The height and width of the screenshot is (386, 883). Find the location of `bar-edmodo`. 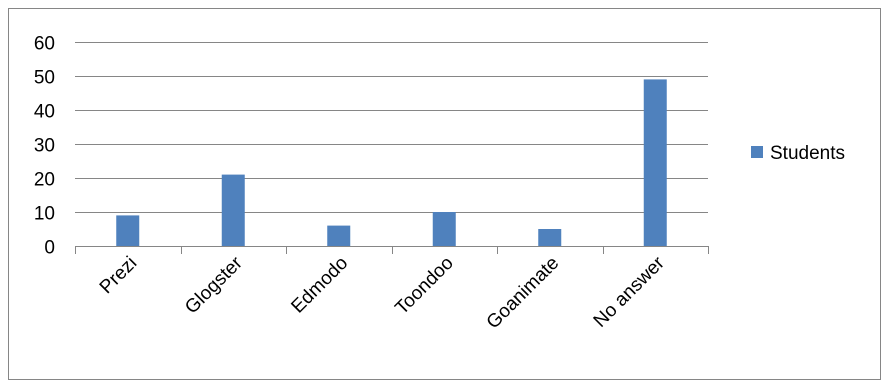

bar-edmodo is located at coordinates (339, 235).